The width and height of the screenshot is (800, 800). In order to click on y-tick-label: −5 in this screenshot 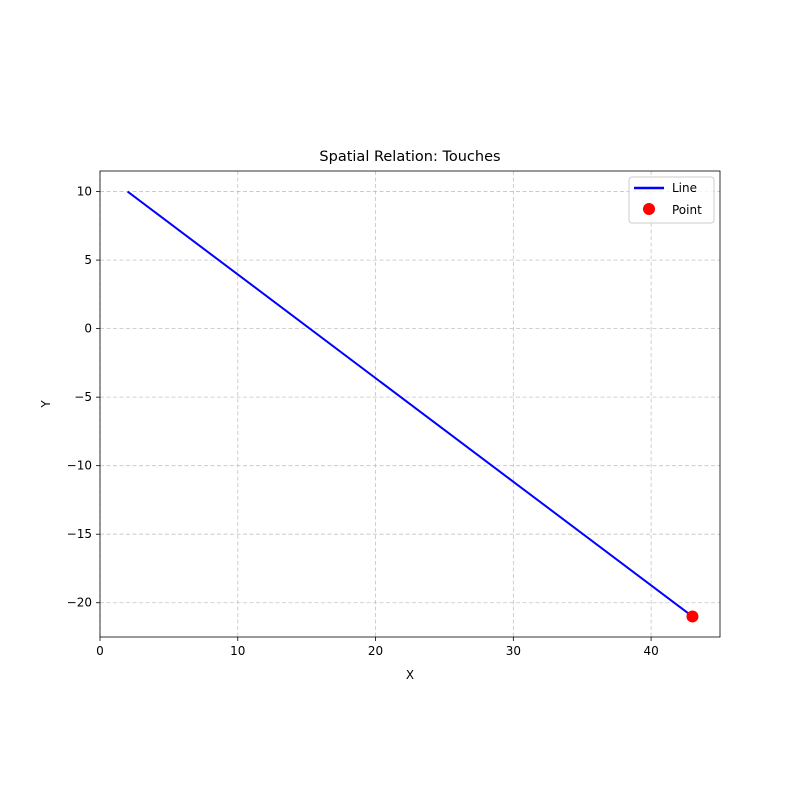, I will do `click(83, 397)`.